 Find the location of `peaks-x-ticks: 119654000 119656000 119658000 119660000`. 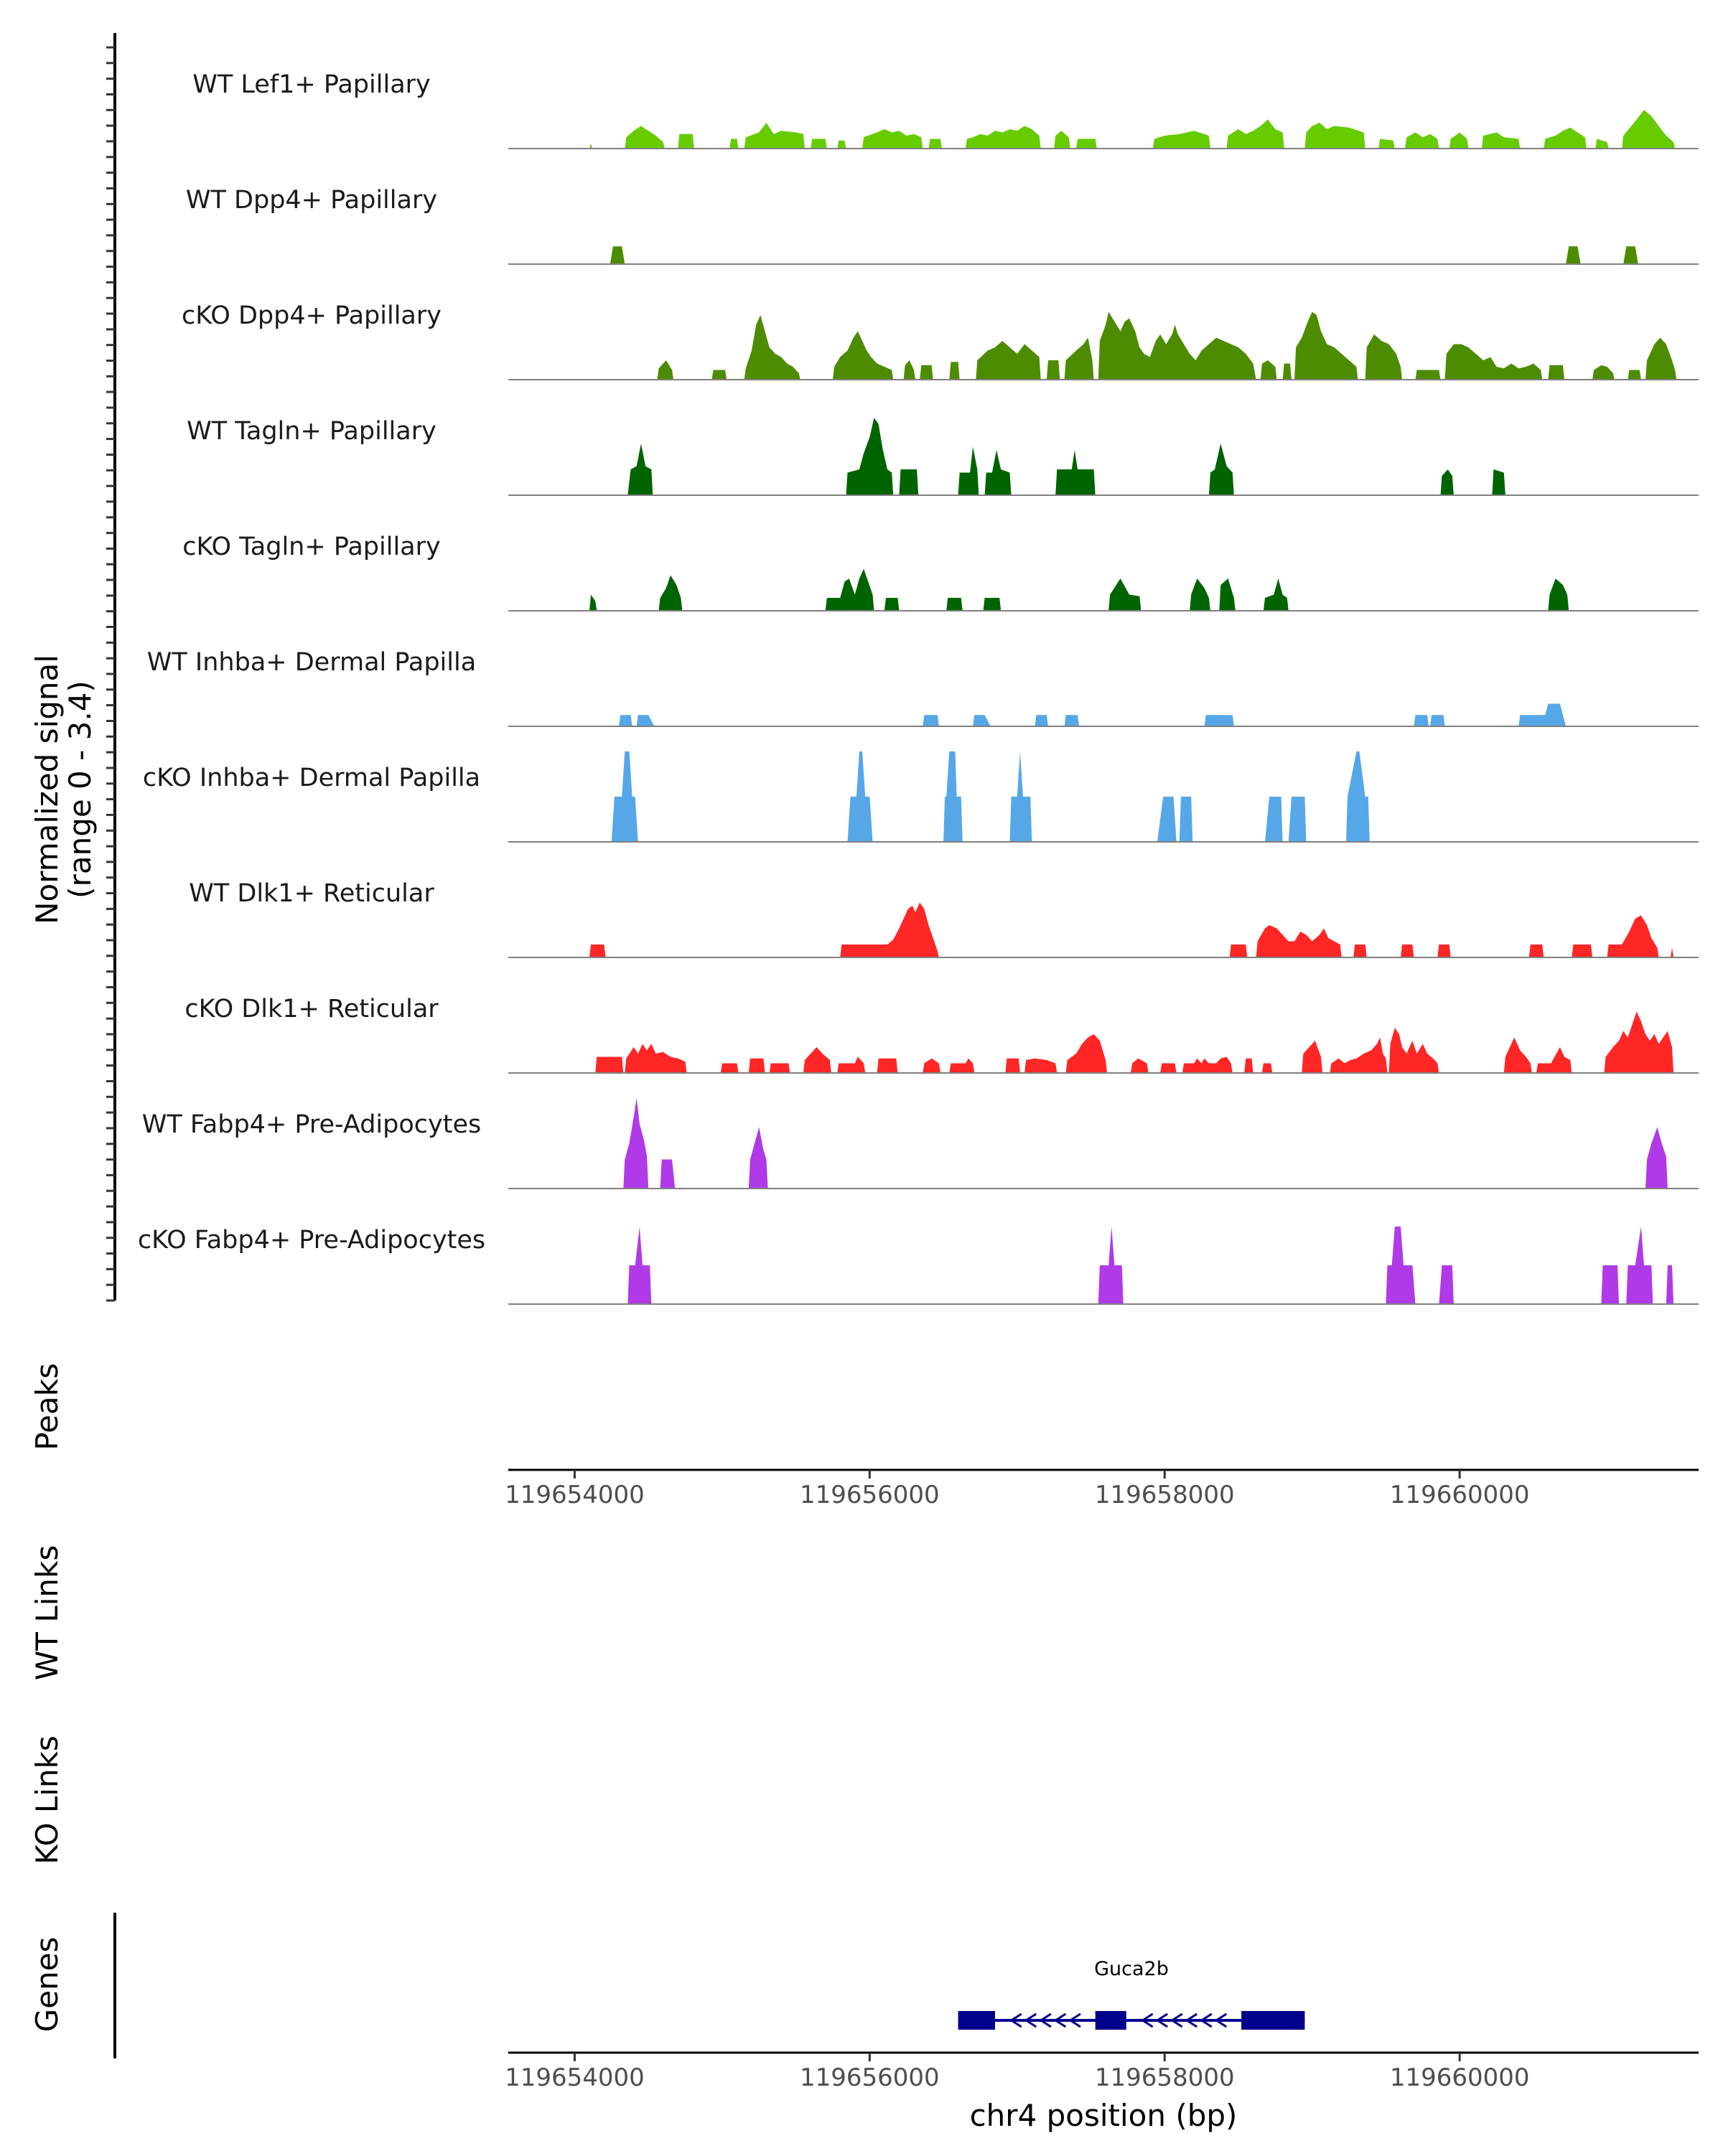

peaks-x-ticks: 119654000 119656000 119658000 119660000 is located at coordinates (1017, 1489).